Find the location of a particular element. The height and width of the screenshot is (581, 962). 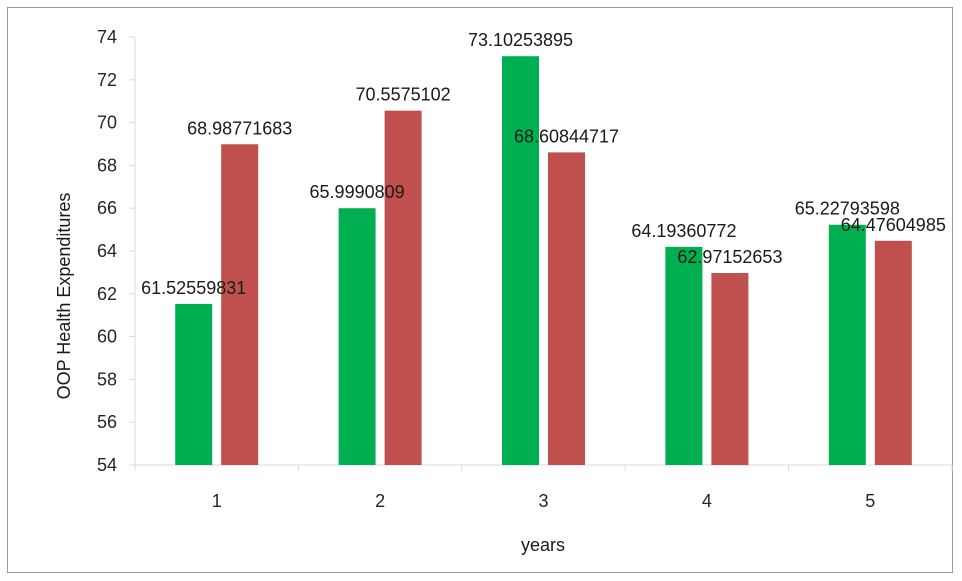

data-label: 65.9990809 is located at coordinates (357, 192).